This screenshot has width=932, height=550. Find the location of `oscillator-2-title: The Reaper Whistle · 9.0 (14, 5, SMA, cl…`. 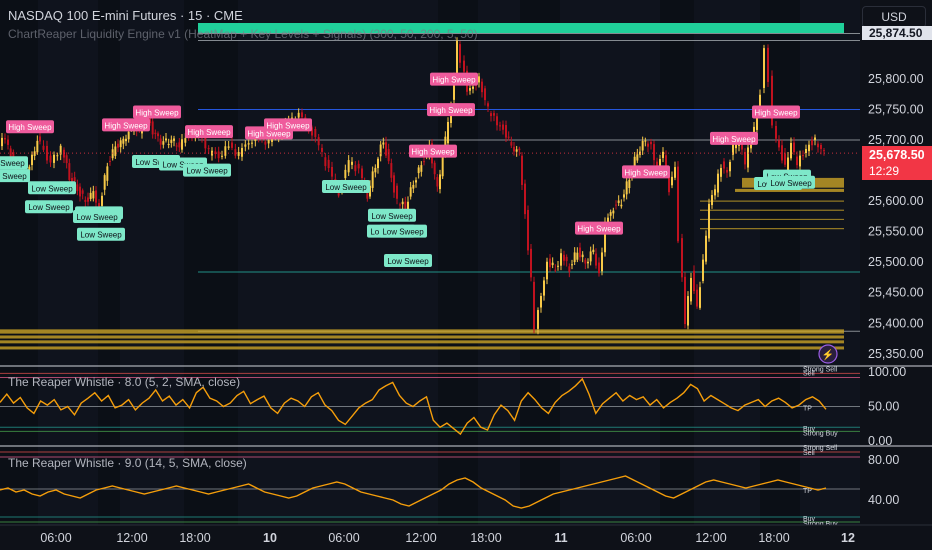

oscillator-2-title: The Reaper Whistle · 9.0 (14, 5, SMA, cl… is located at coordinates (127, 463).